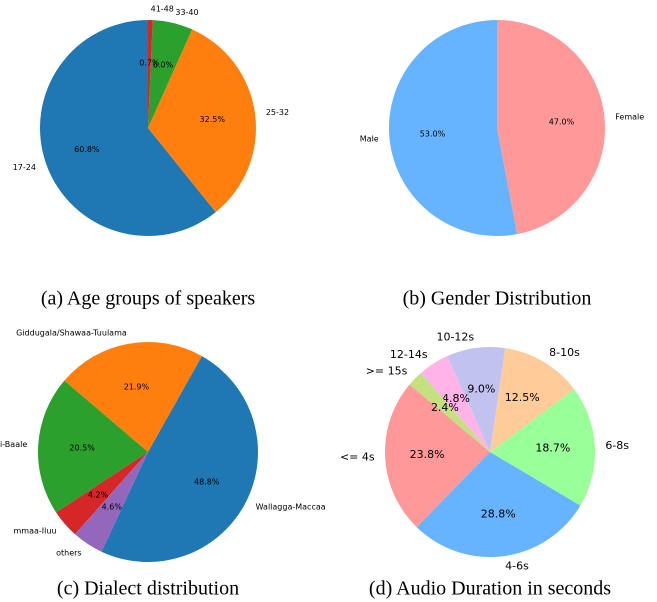 The image size is (657, 602). I want to click on pie-percent-label: 4.8%, so click(456, 398).